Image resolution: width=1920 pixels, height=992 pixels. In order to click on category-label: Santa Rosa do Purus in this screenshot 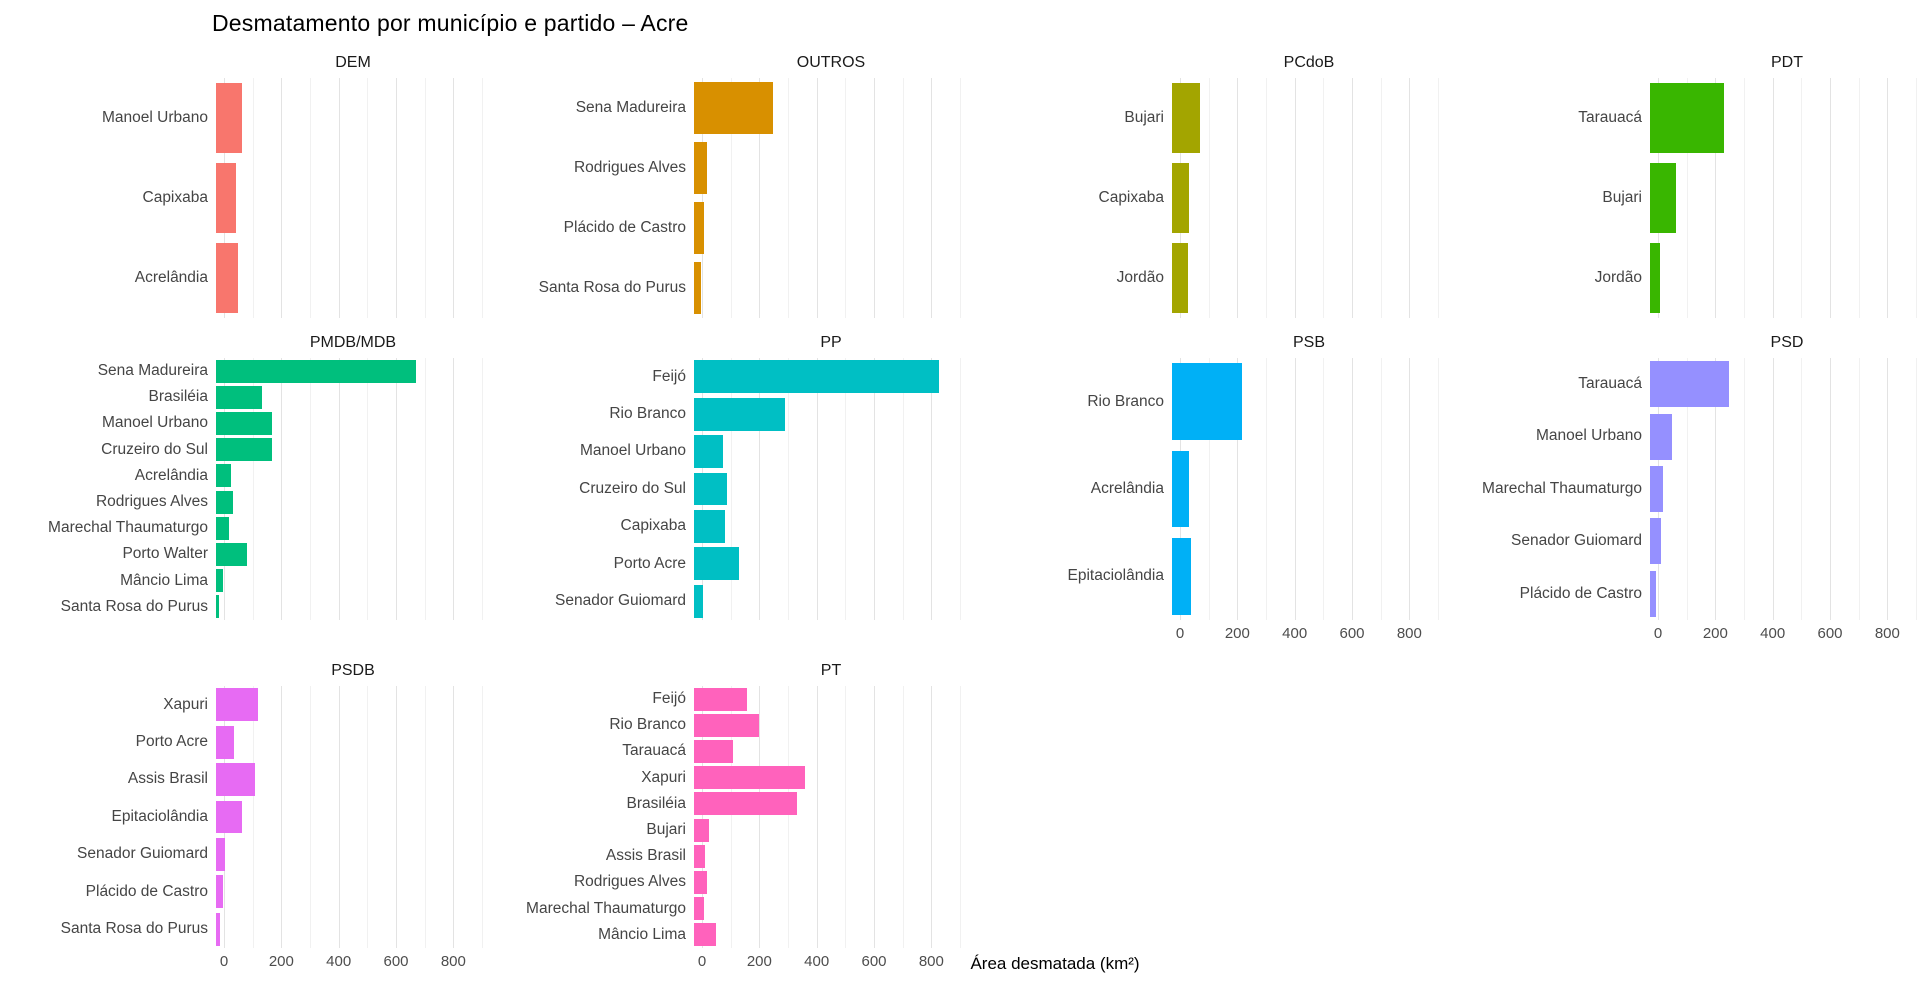, I will do `click(134, 929)`.